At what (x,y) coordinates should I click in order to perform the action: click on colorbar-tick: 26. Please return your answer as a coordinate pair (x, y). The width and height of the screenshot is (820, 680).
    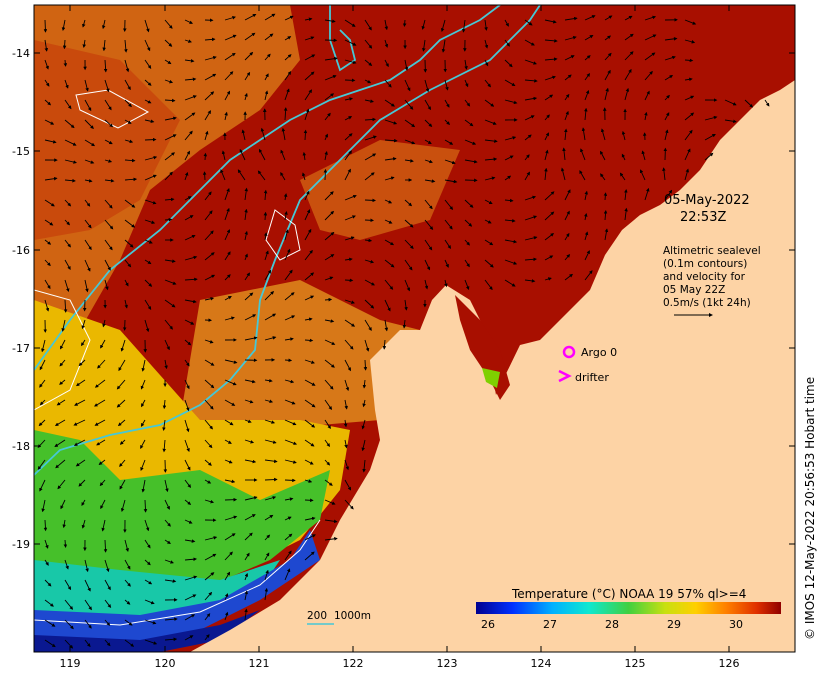
    Looking at the image, I should click on (488, 624).